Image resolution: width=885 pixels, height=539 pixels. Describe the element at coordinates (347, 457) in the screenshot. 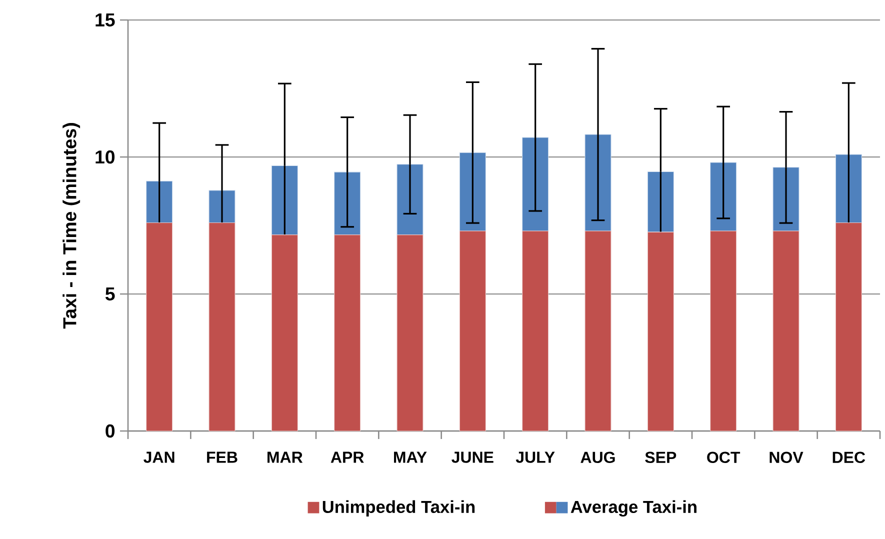

I see `x-tick-label: APR` at that location.